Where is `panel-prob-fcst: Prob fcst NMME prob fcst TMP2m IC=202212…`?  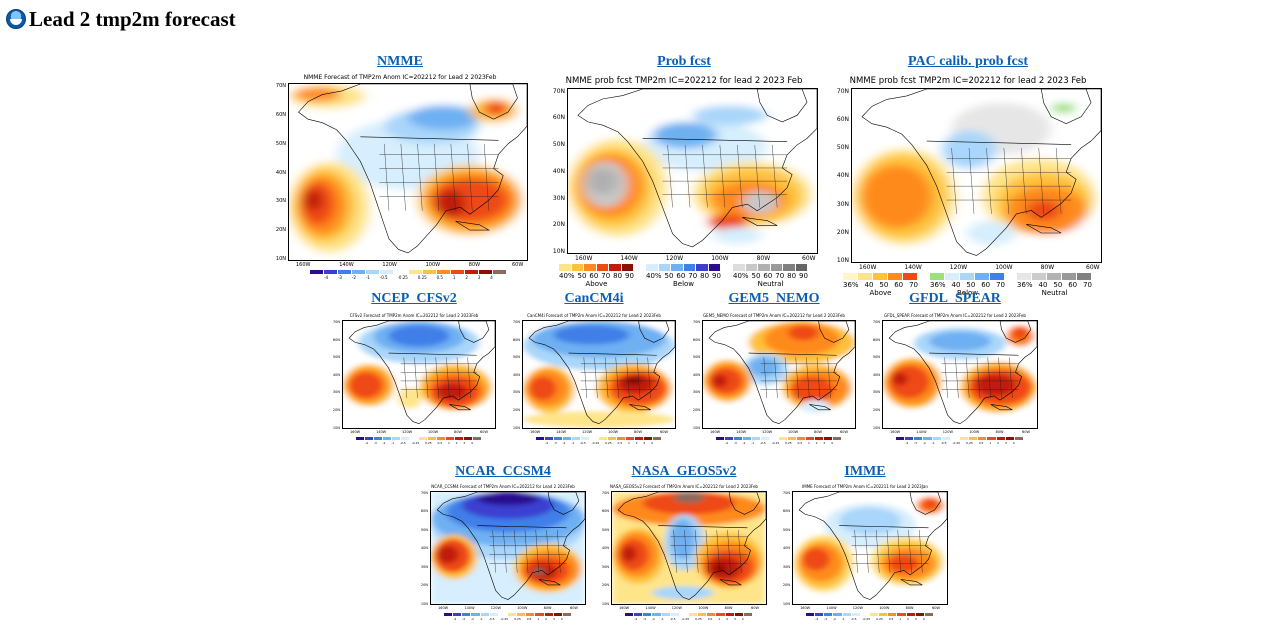
panel-prob-fcst: Prob fcst NMME prob fcst TMP2m IC=202212… is located at coordinates (684, 171).